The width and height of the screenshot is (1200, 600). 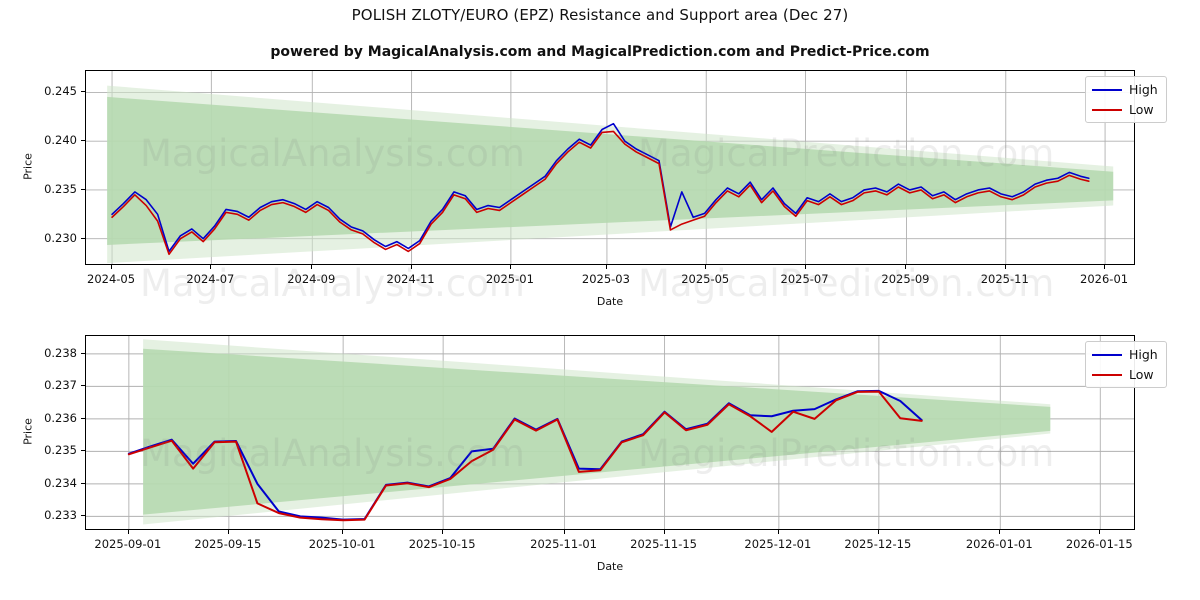 I want to click on x-tick-label: 2024-09, so click(x=311, y=279).